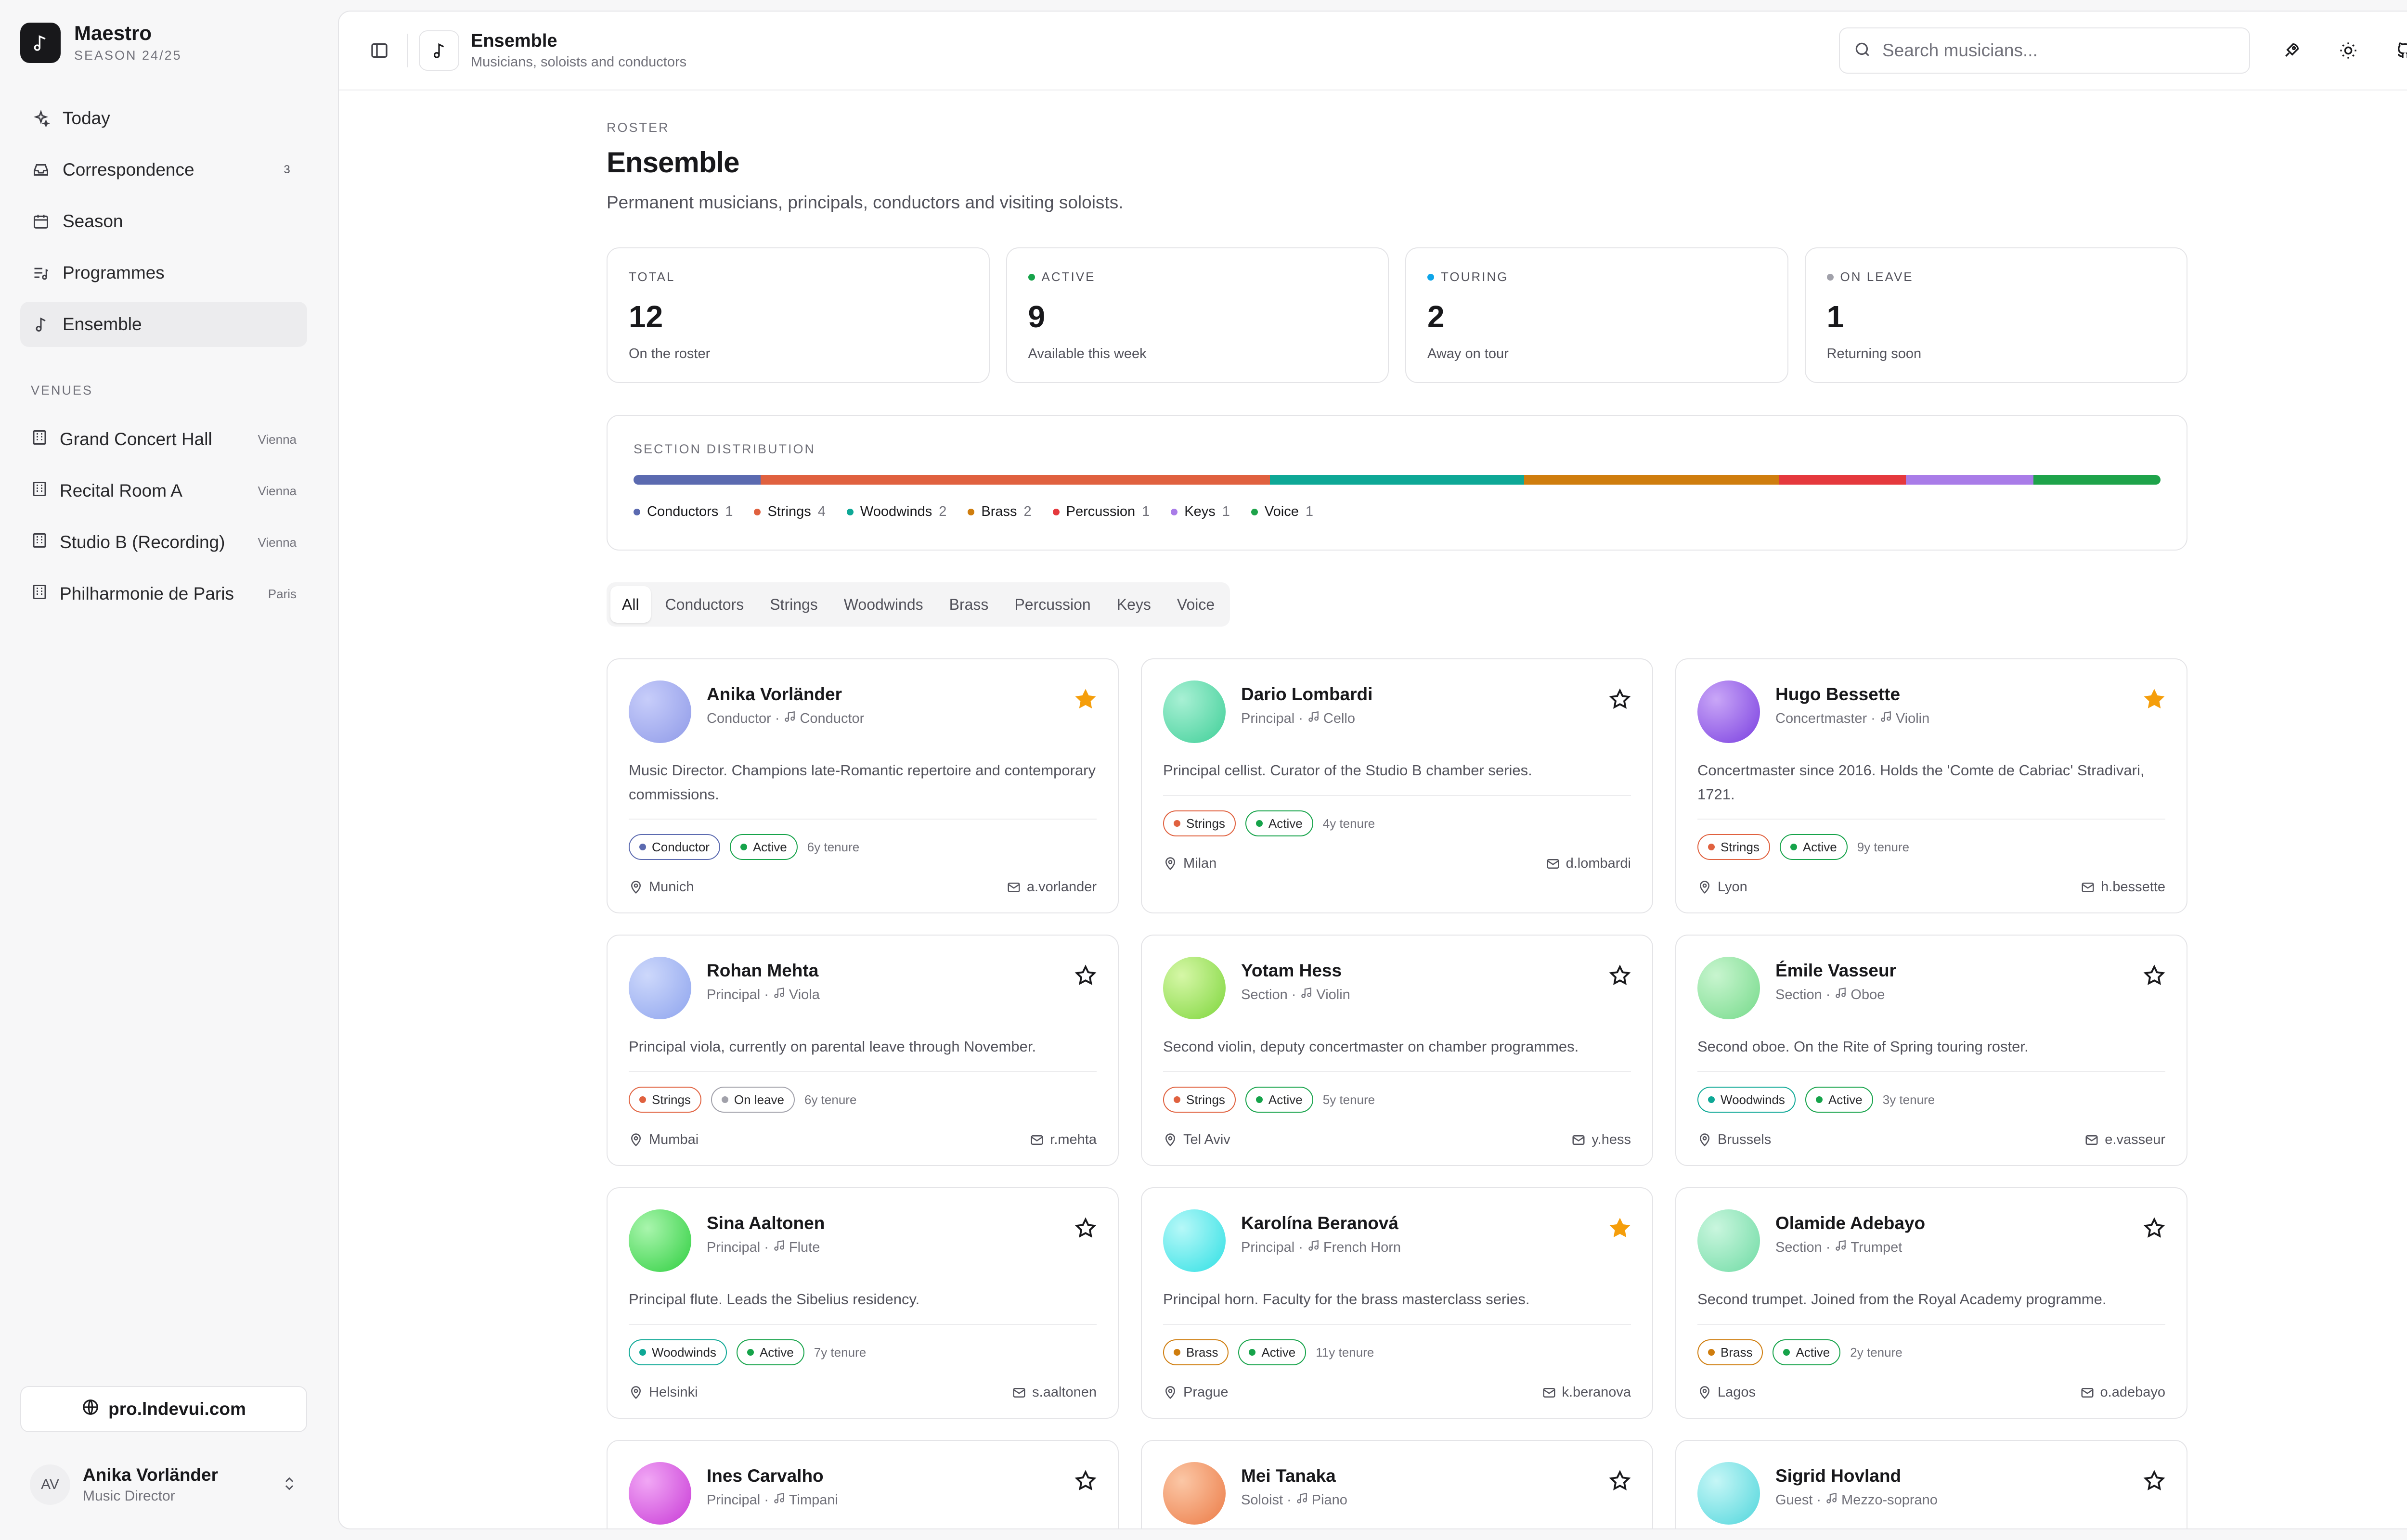 This screenshot has height=1540, width=2407. Describe the element at coordinates (163, 324) in the screenshot. I see `nav-item-ensemble: Ensemble` at that location.